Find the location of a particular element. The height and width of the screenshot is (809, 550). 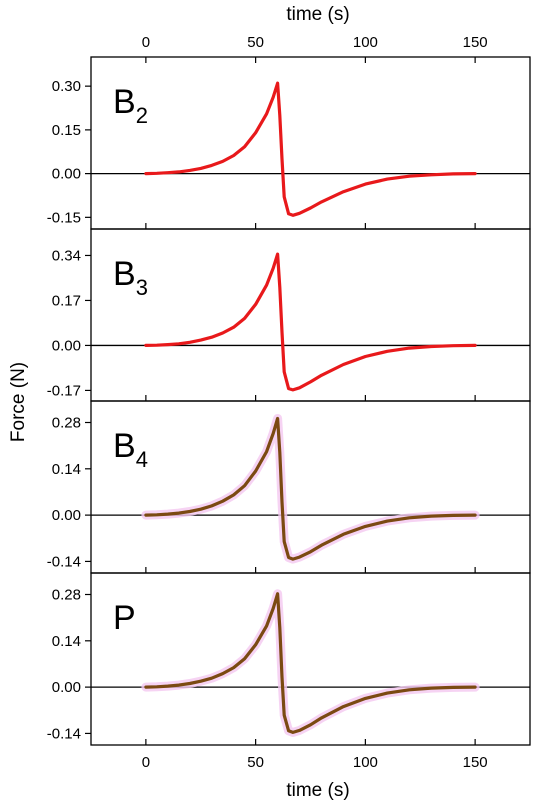

y-tick-label: 0.30 is located at coordinates (66, 86).